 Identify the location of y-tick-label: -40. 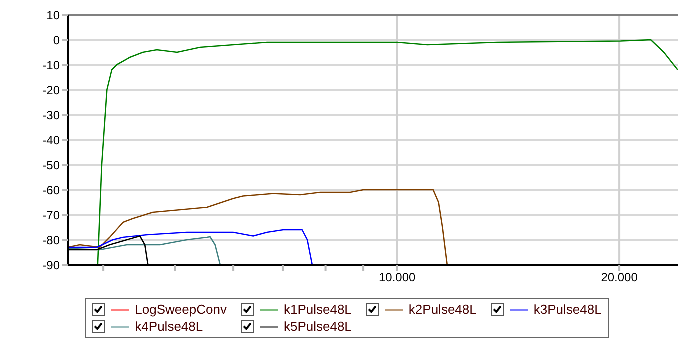
(51, 140).